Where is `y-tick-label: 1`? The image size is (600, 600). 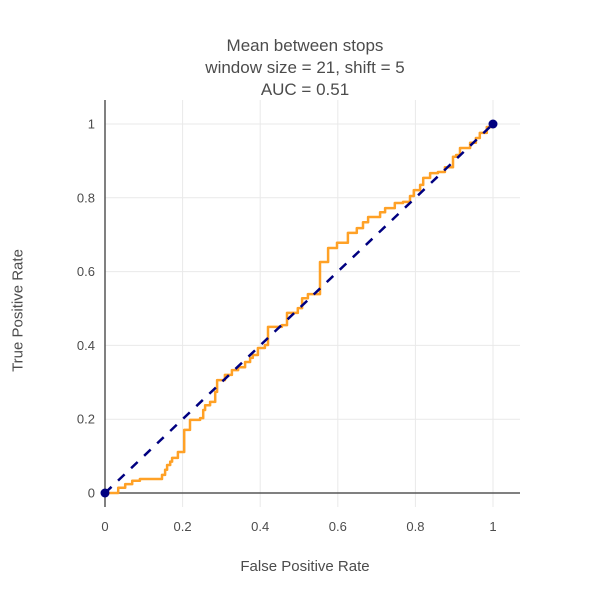 y-tick-label: 1 is located at coordinates (91, 124).